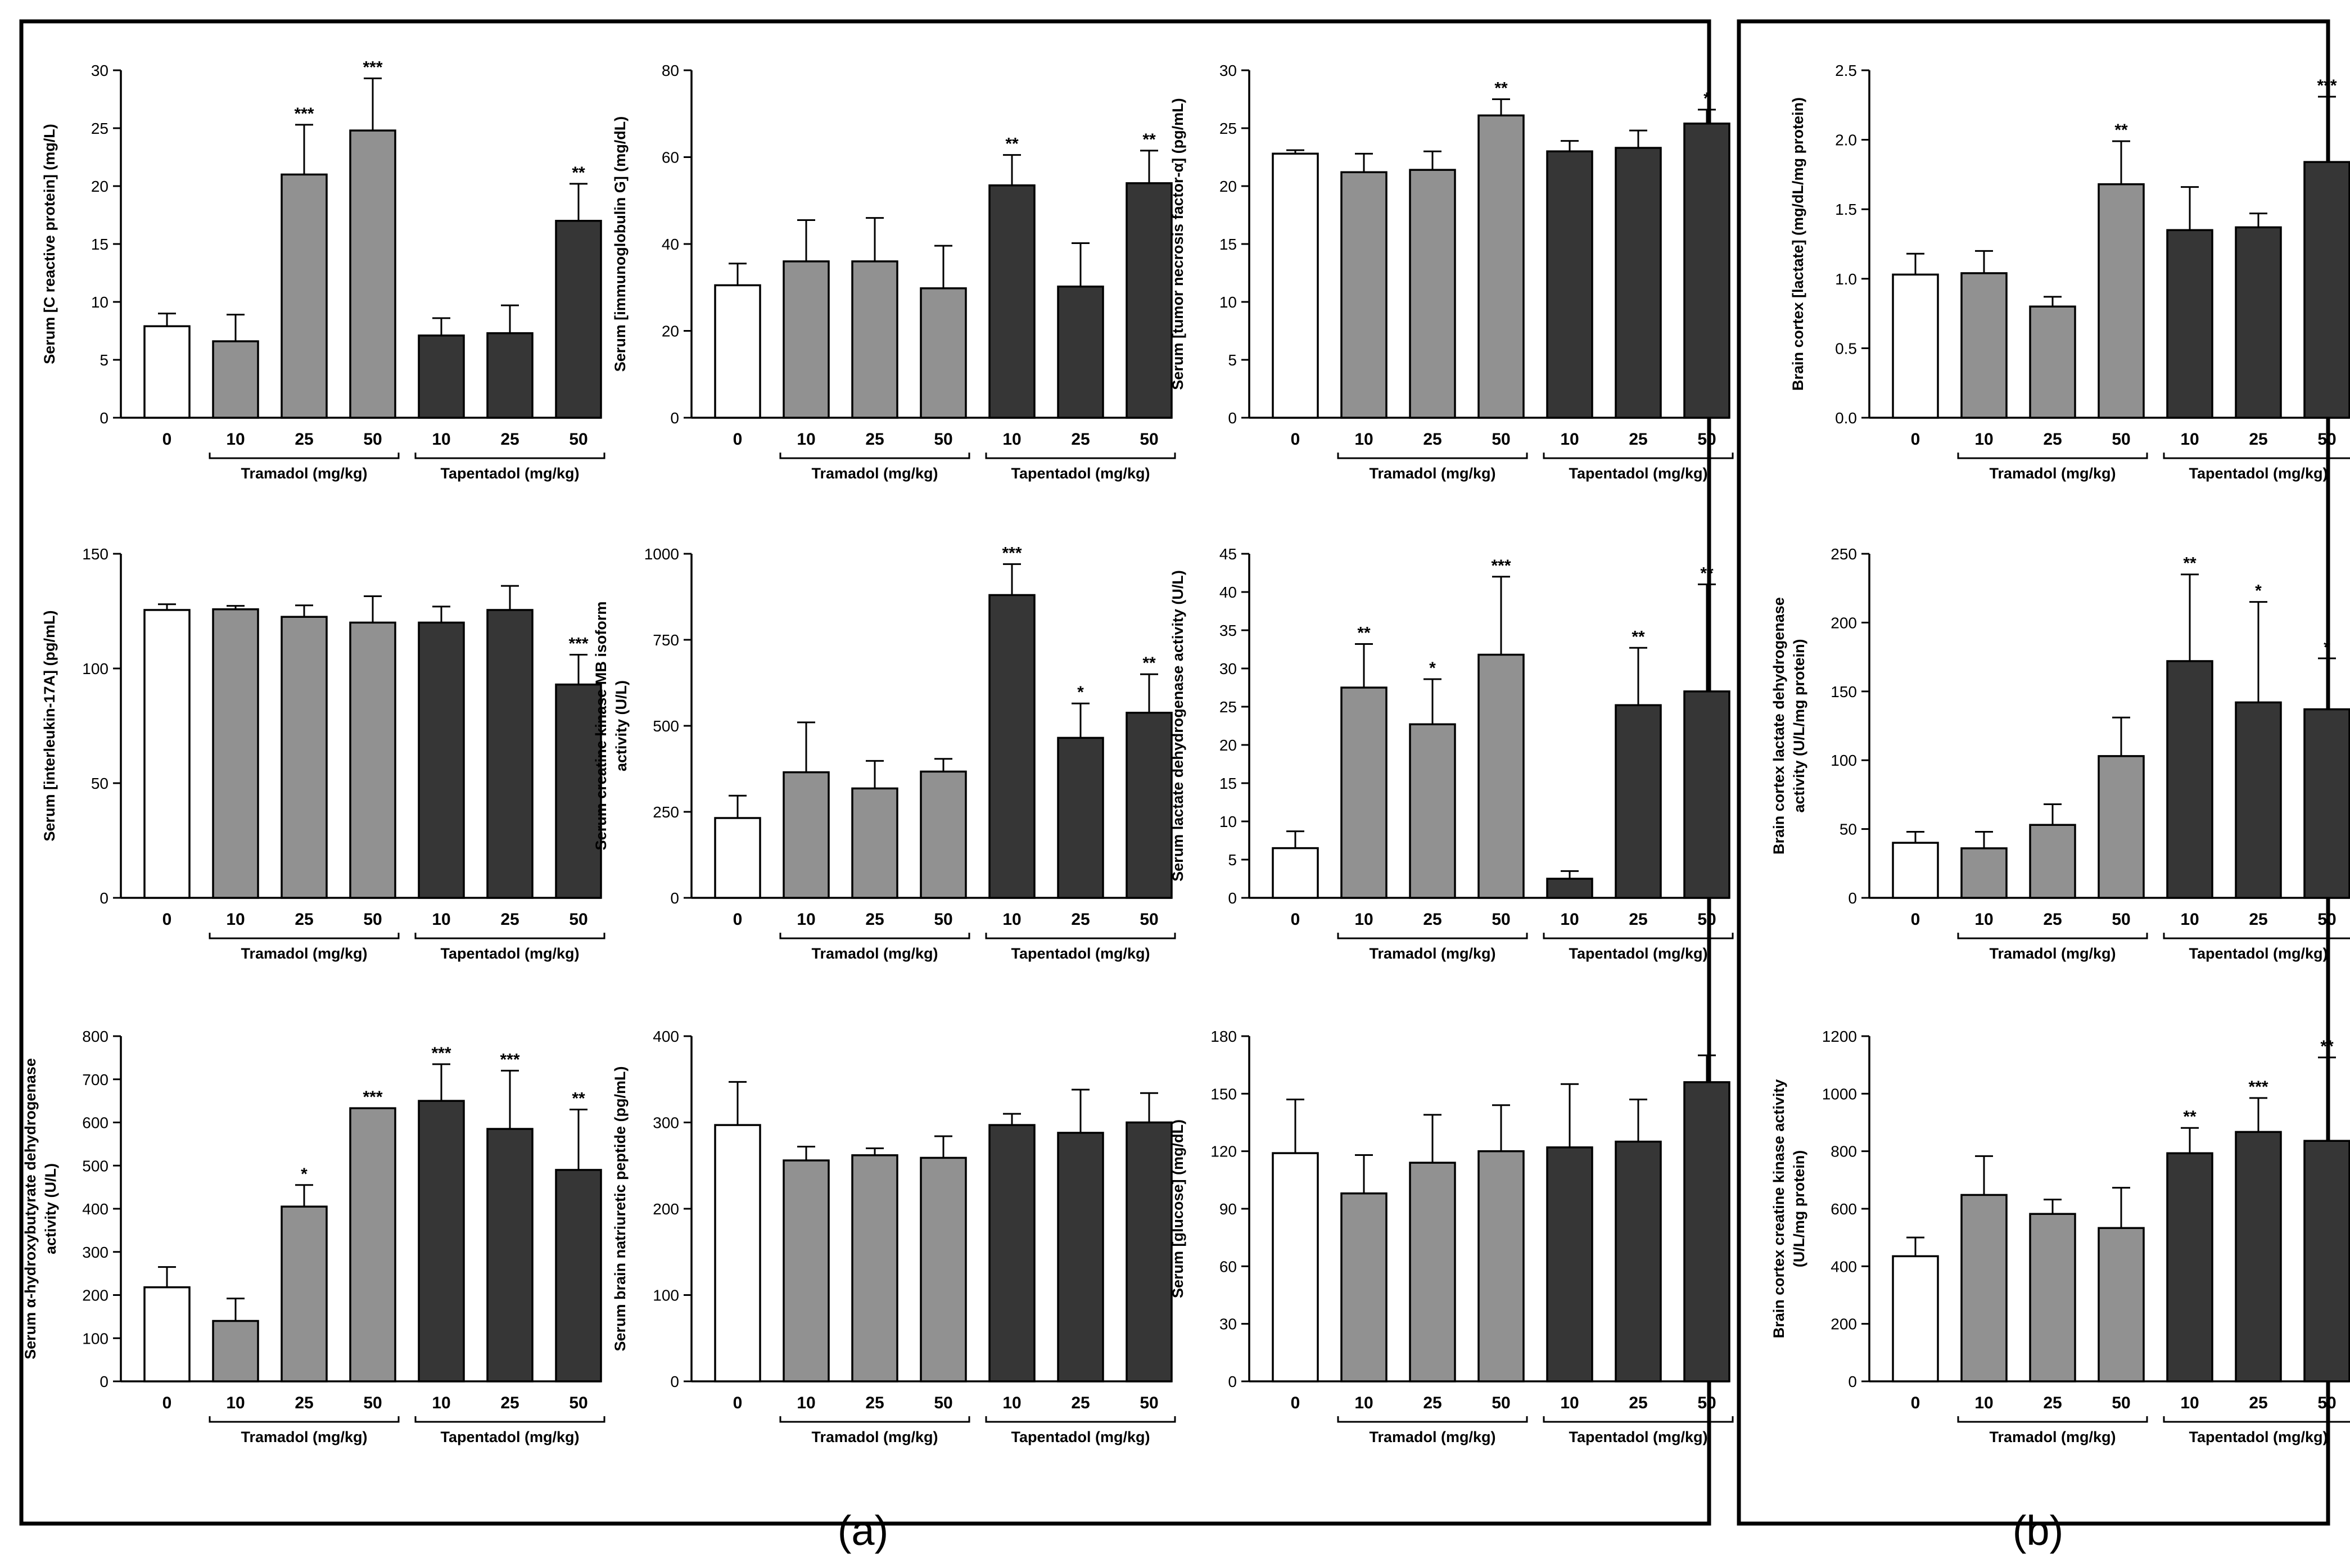 The width and height of the screenshot is (2350, 1568). I want to click on y-tick-label: 15, so click(1228, 244).